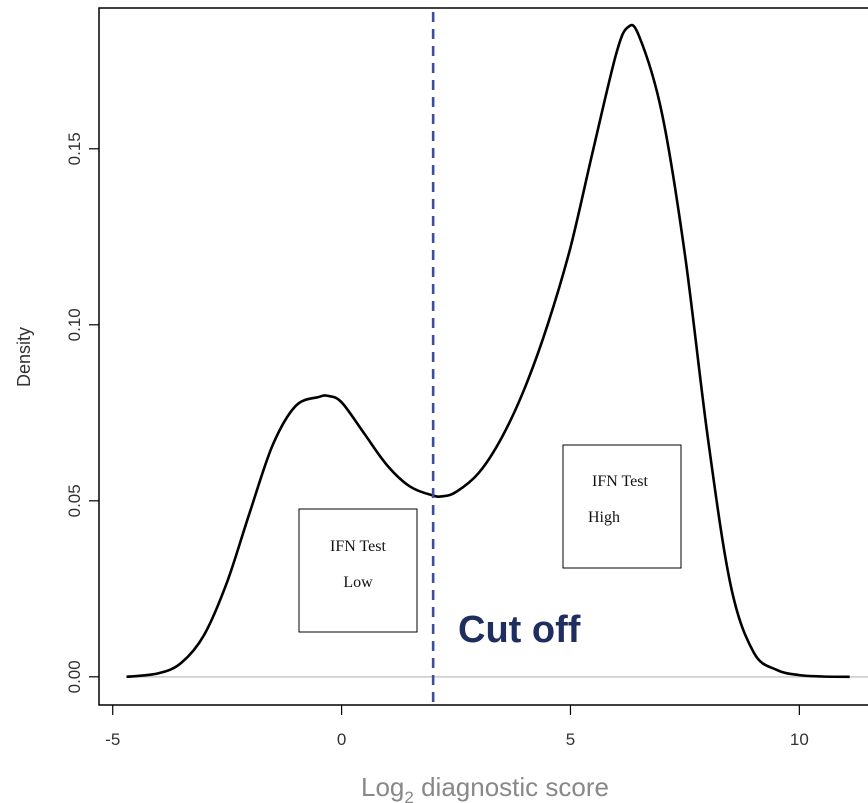 The image size is (868, 803). What do you see at coordinates (519, 630) in the screenshot?
I see `cutoff-label: Cut off` at bounding box center [519, 630].